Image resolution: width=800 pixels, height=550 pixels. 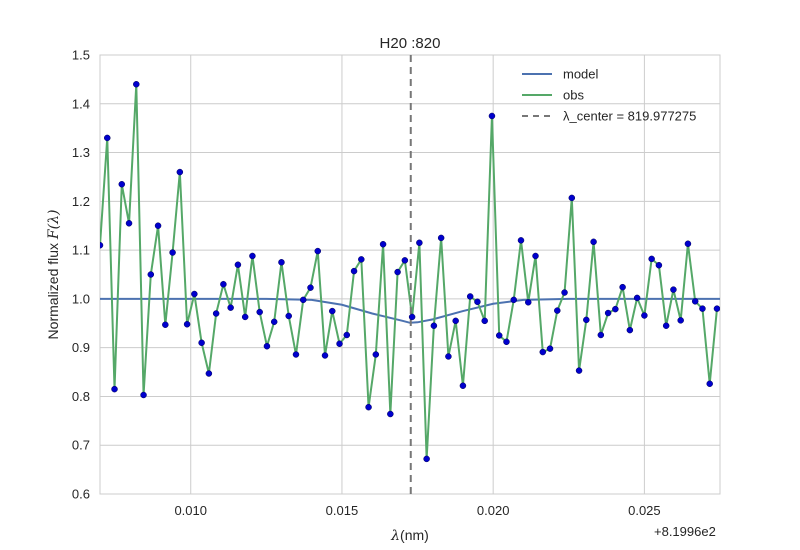 I want to click on x-tick-label: 0.020, so click(x=493, y=510).